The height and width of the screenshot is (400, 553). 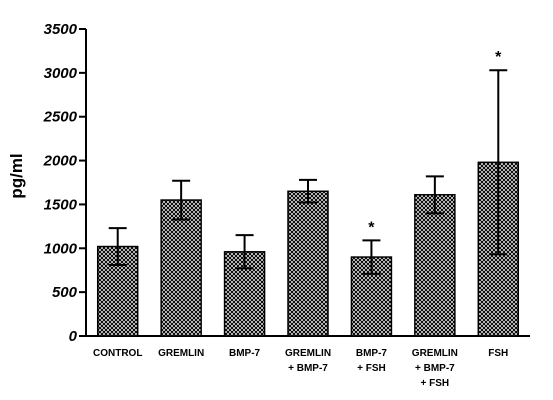 What do you see at coordinates (61, 248) in the screenshot?
I see `y-tick-label: 1000` at bounding box center [61, 248].